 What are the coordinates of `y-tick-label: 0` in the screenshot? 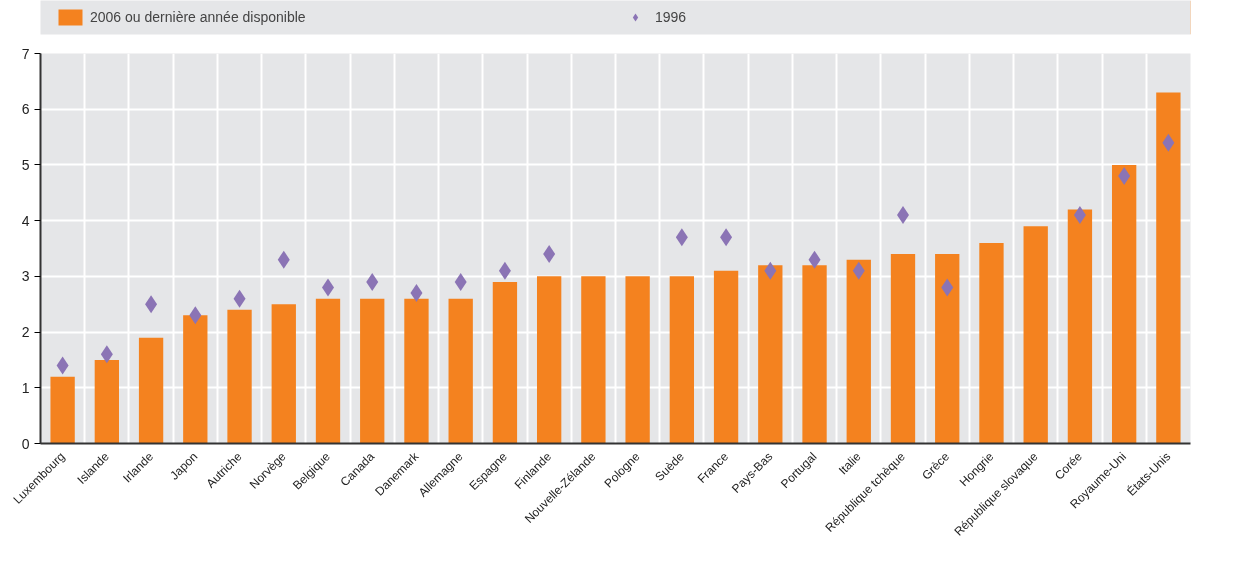 It's located at (25, 443).